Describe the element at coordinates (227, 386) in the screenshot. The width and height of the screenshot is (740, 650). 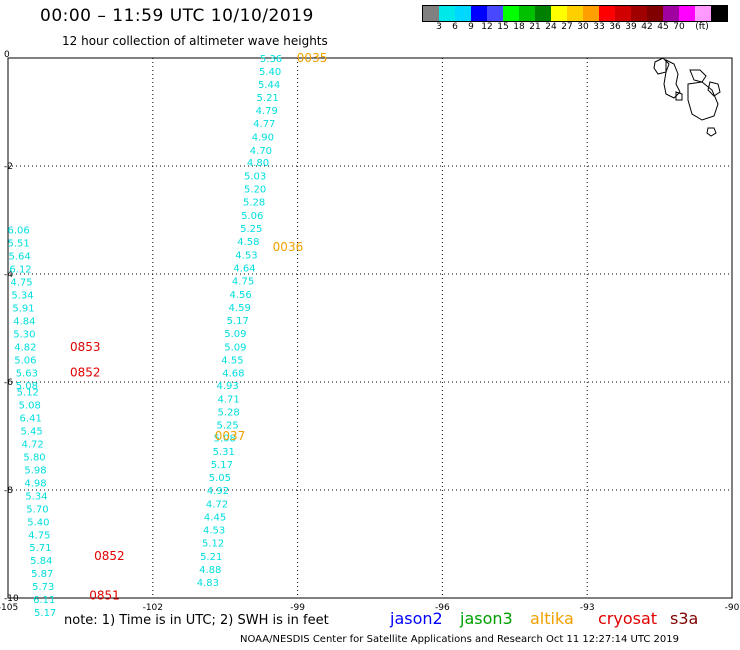
I see `swh-value: 4.93` at that location.